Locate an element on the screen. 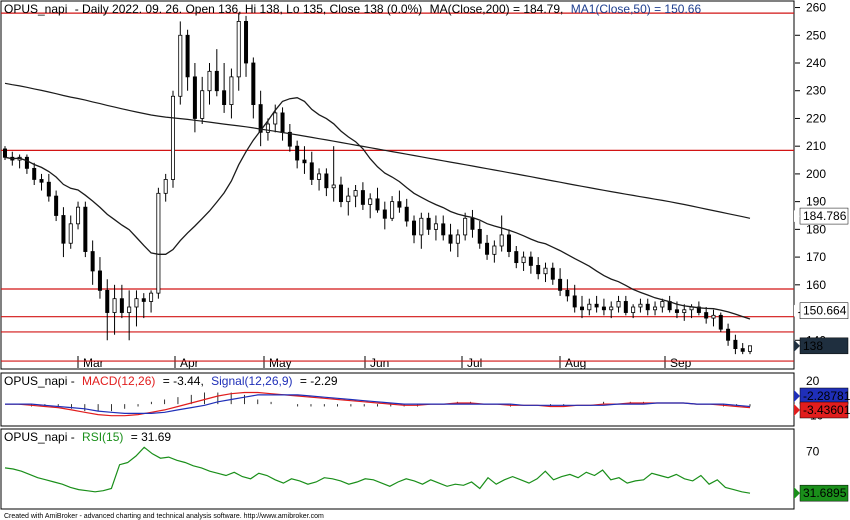  ma50-last-tag-pointer is located at coordinates (797, 310).